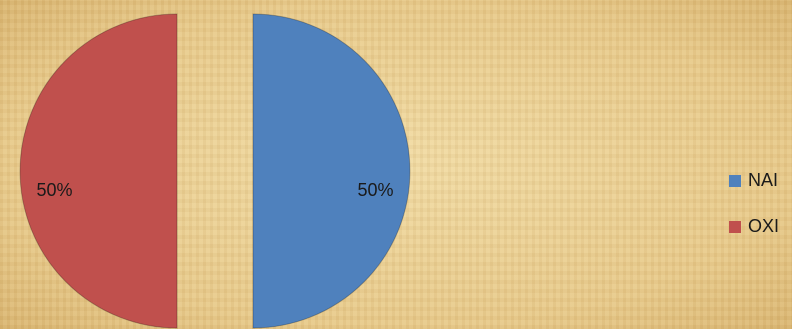  Describe the element at coordinates (763, 180) in the screenshot. I see `legend-label: NAI` at that location.